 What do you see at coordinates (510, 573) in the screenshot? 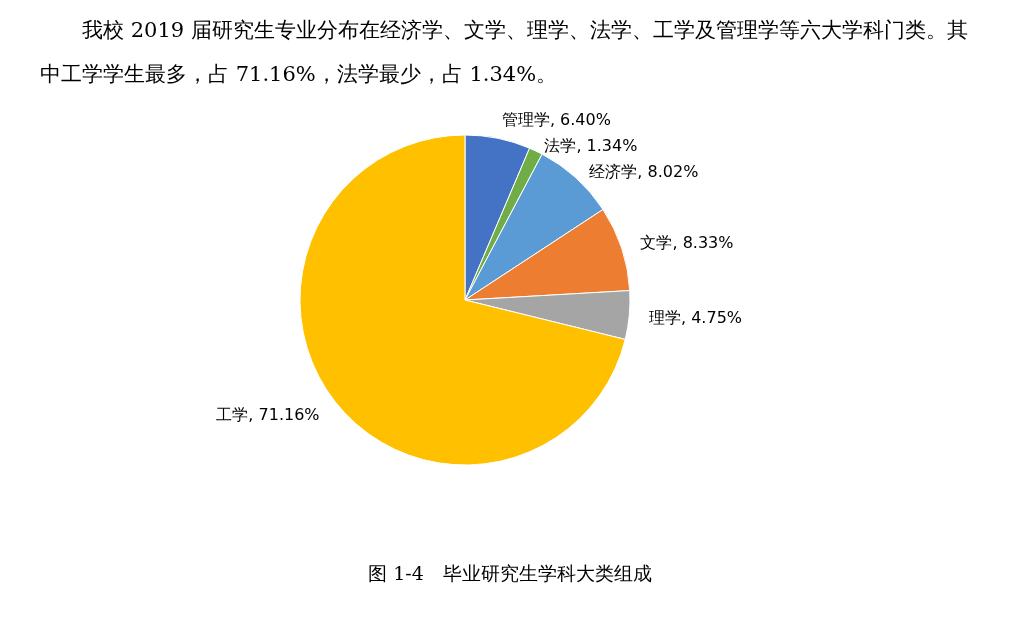
I see `title: 图 1-4 毕业研究生学科大类组成` at bounding box center [510, 573].